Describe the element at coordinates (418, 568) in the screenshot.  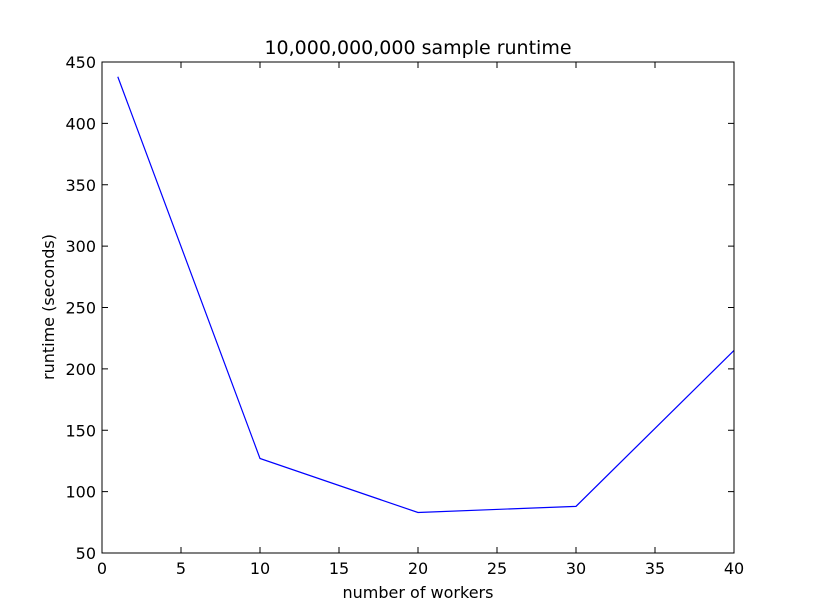
I see `x-tick-label: 20` at that location.